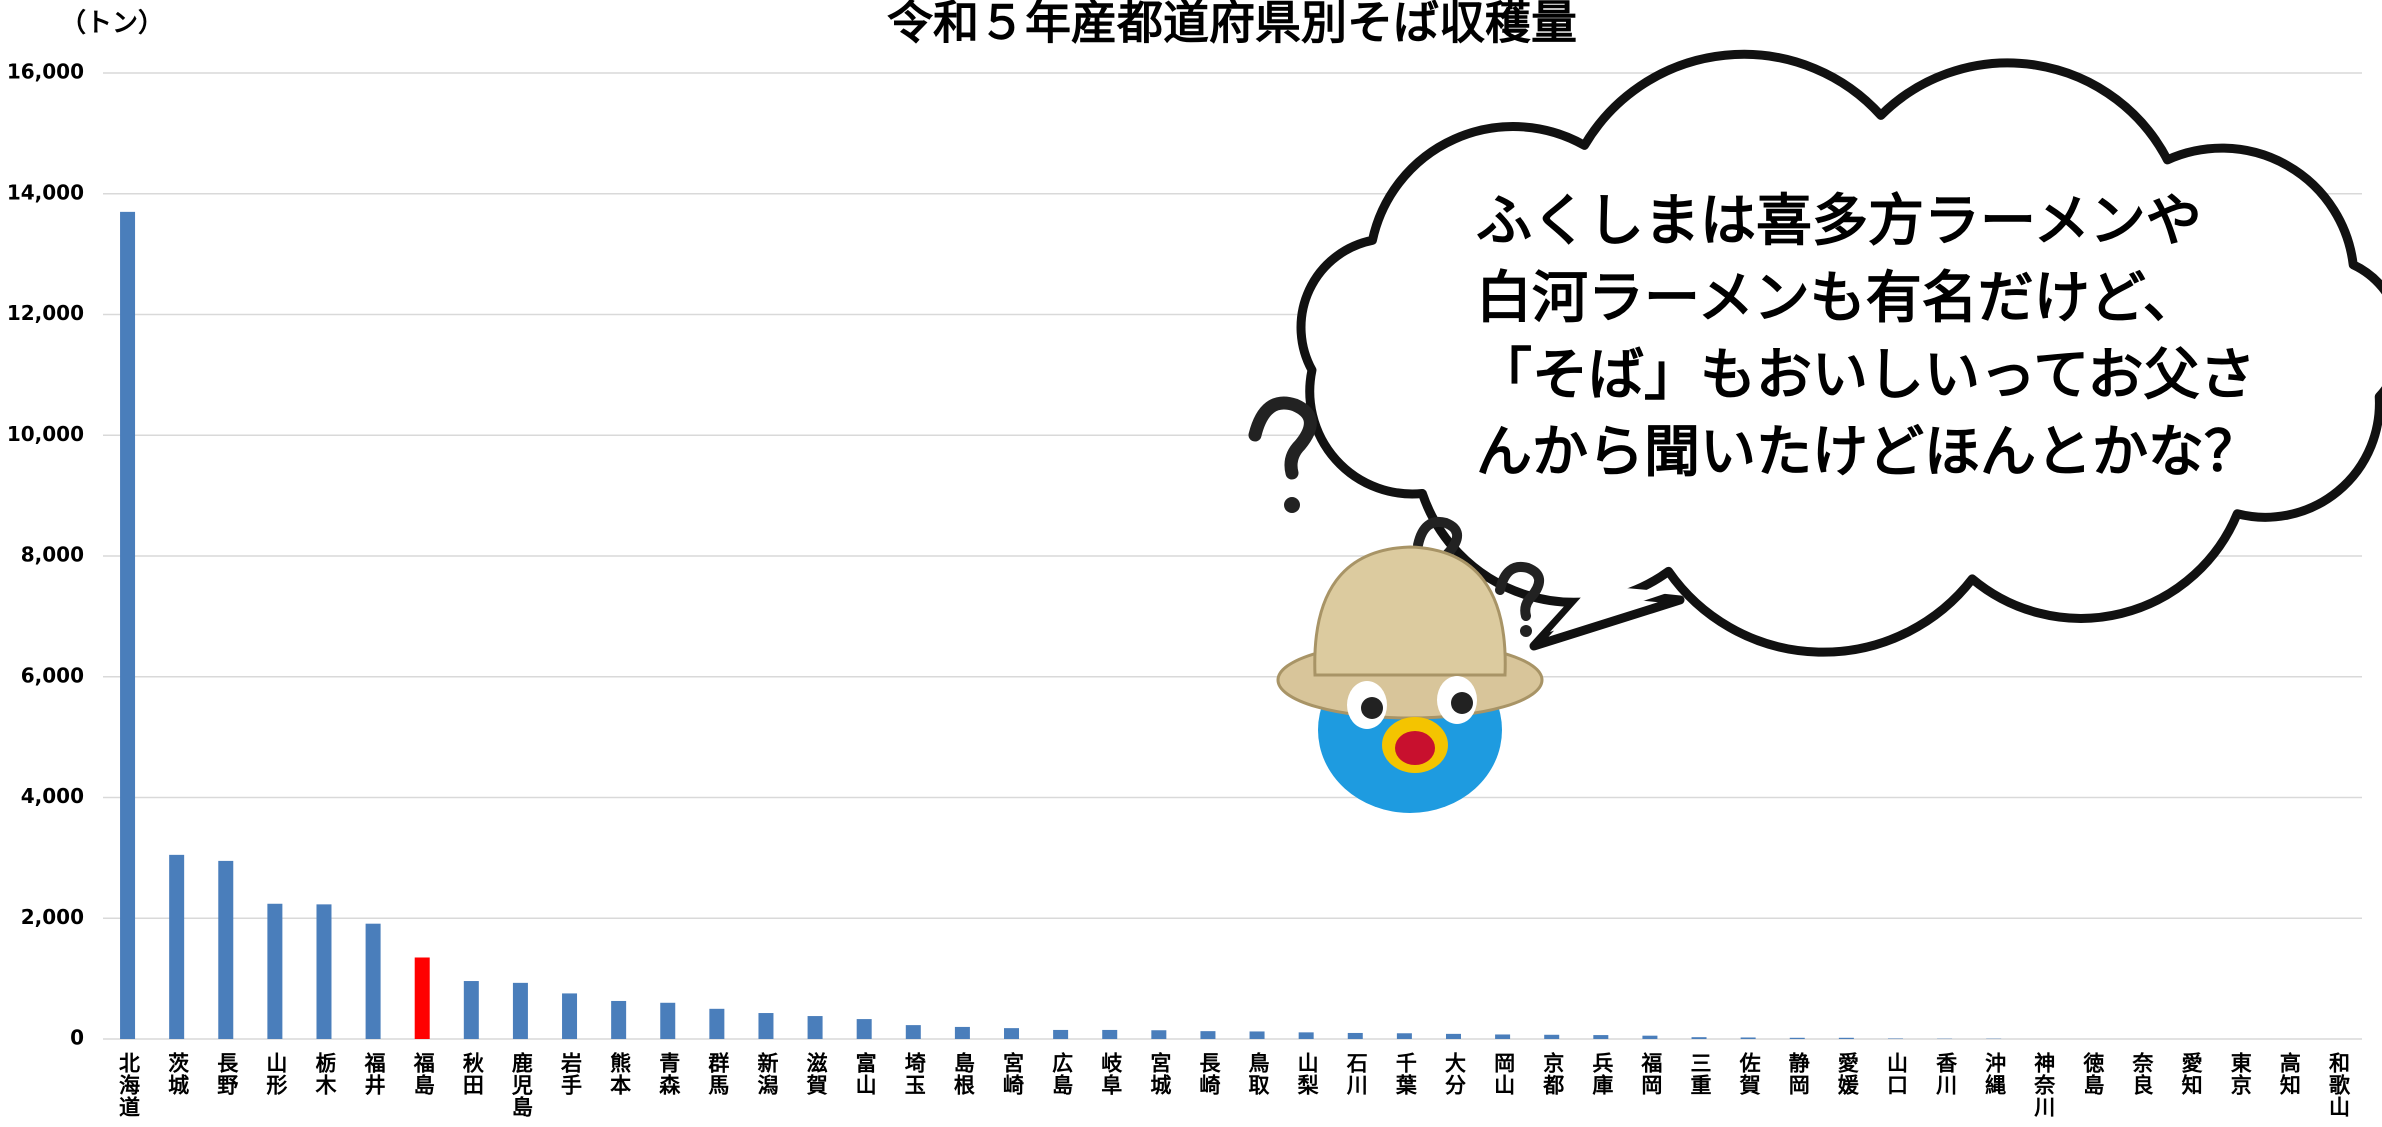 Image resolution: width=2382 pixels, height=1127 pixels. What do you see at coordinates (45, 313) in the screenshot?
I see `y-tick-label: 12,000` at bounding box center [45, 313].